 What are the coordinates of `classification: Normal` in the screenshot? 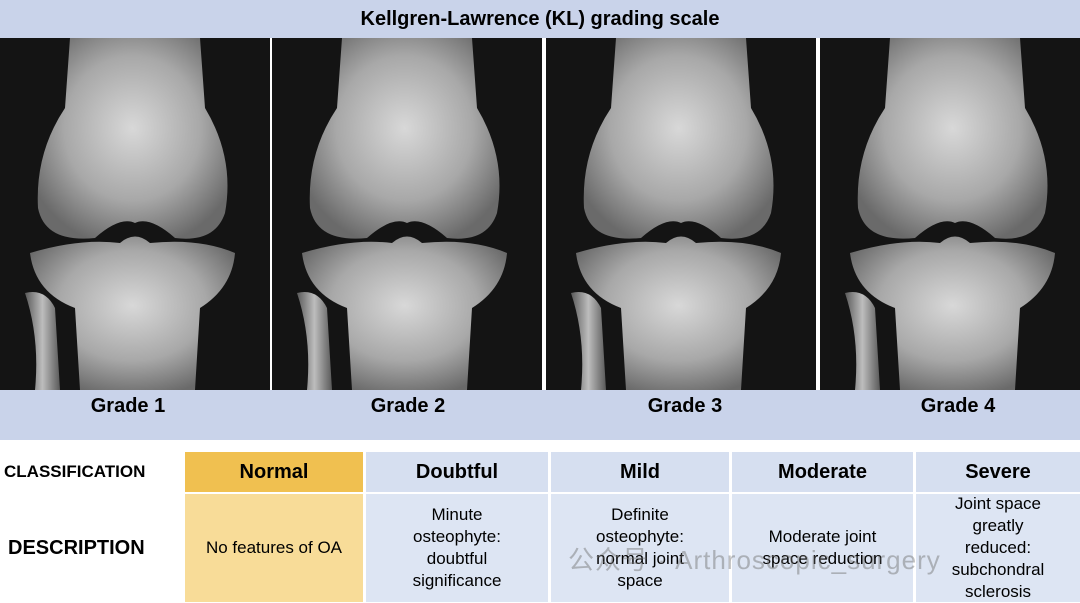 It's located at (274, 472).